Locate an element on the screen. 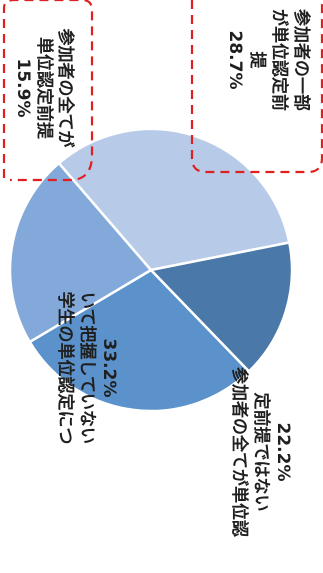 Image resolution: width=323 pixels, height=573 pixels. label-slice-3: 学生の単位認定につ いて把握していない 33.2% is located at coordinates (87, 368).